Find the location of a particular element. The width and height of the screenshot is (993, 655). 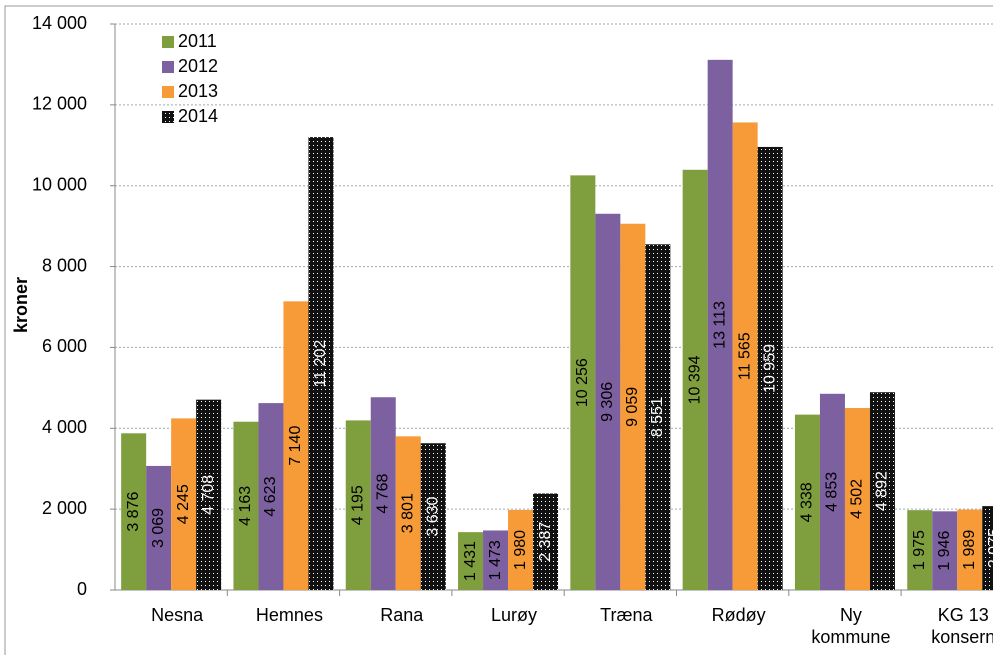

value-label: 4 768 is located at coordinates (382, 494).